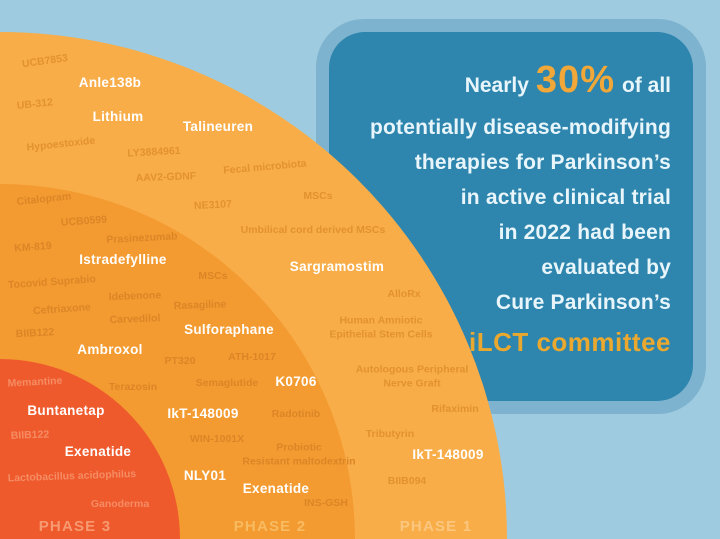 The width and height of the screenshot is (720, 539). What do you see at coordinates (166, 177) in the screenshot?
I see `therapy-label: AAV2-GDNF` at bounding box center [166, 177].